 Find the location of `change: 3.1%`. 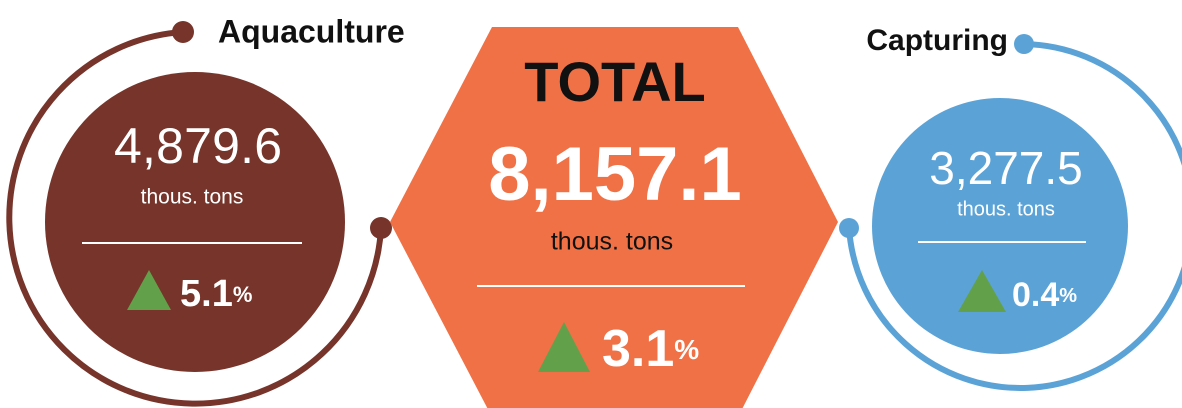

change: 3.1% is located at coordinates (650, 349).